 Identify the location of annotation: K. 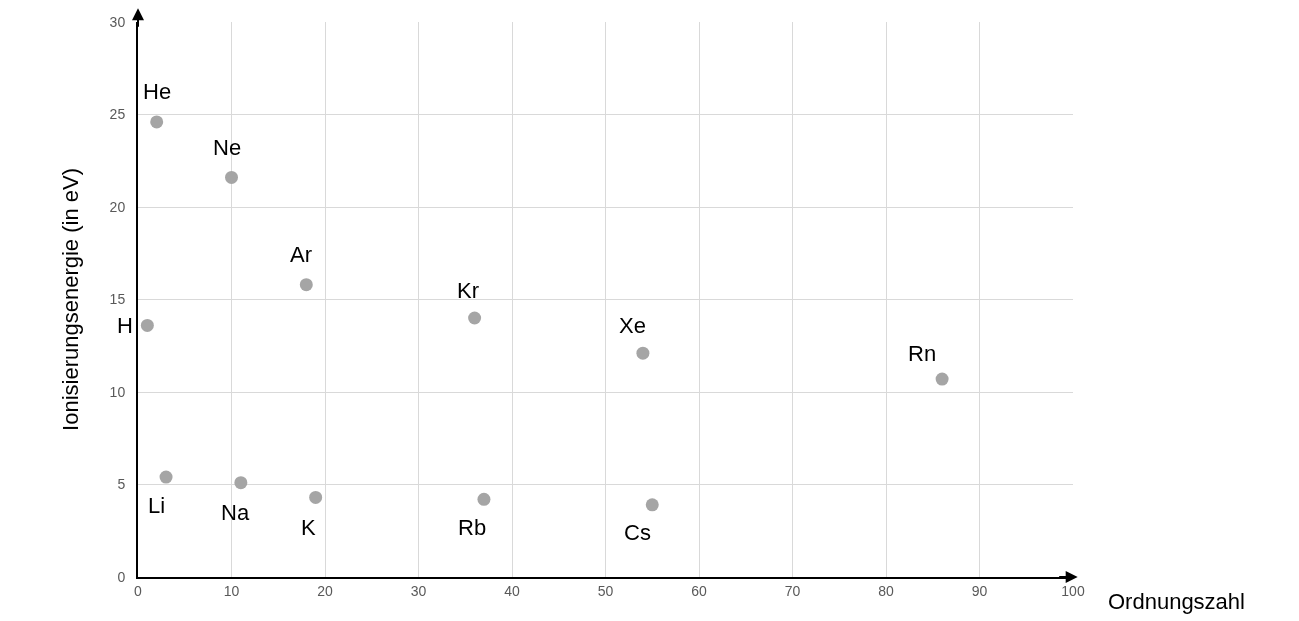
(308, 527).